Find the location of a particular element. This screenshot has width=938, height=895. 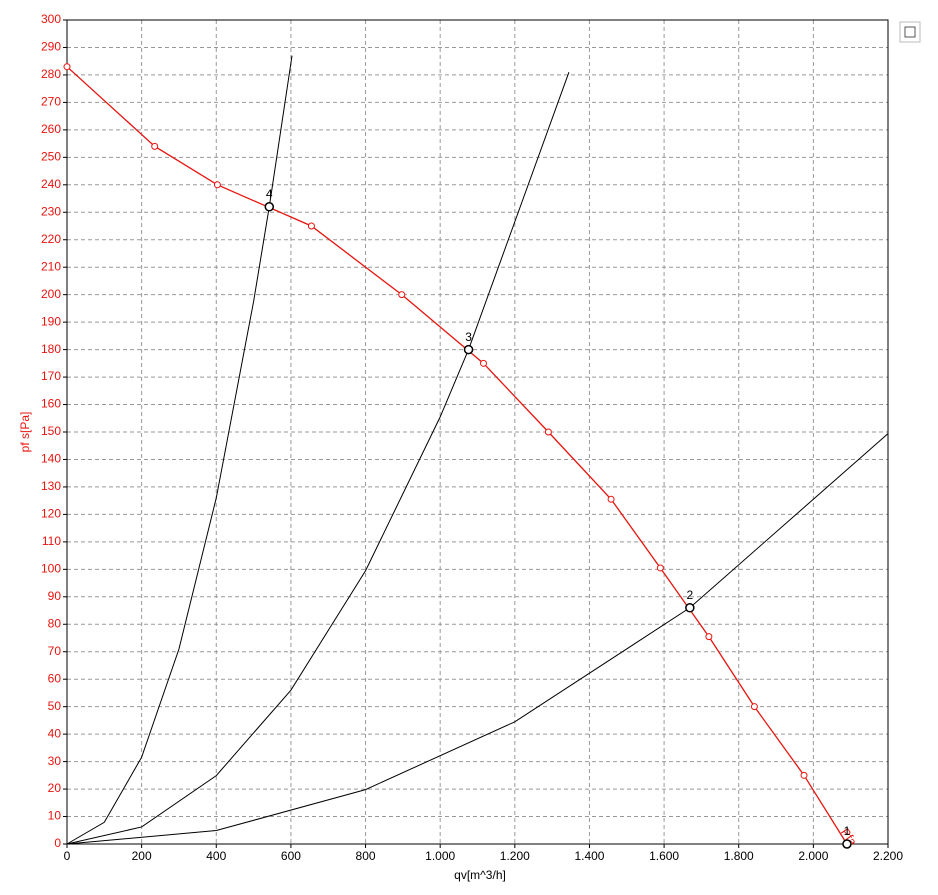

x-tick-label: 0 is located at coordinates (67, 856).